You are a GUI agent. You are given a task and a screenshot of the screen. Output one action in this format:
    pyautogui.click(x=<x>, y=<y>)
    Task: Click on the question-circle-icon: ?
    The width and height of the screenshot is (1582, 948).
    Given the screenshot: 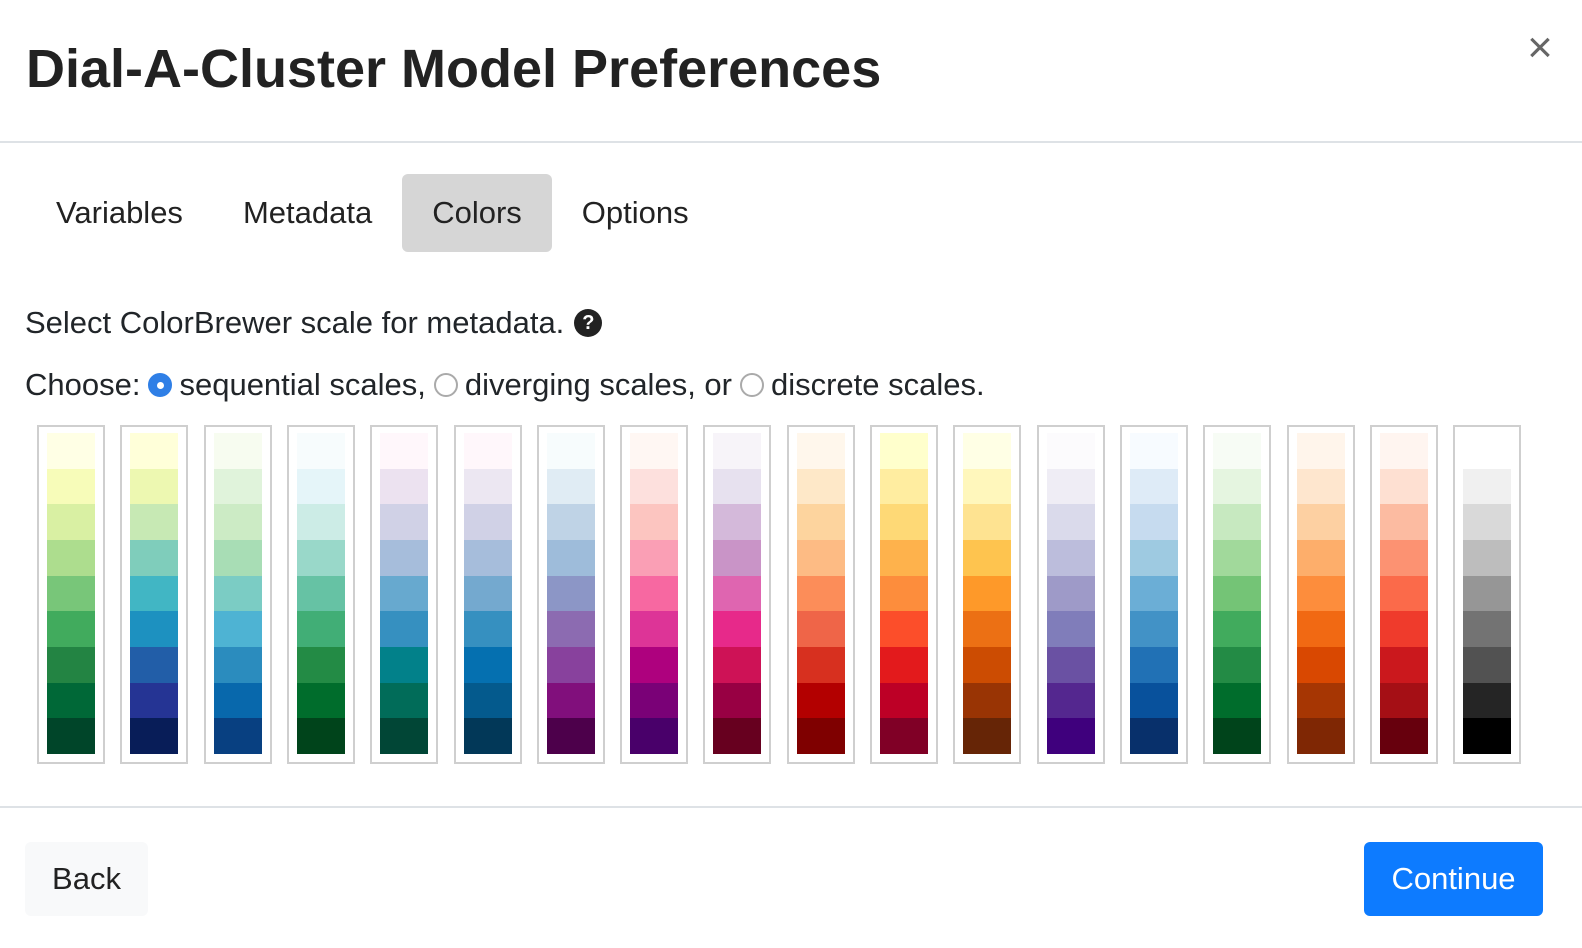 What is the action you would take?
    pyautogui.click(x=588, y=323)
    